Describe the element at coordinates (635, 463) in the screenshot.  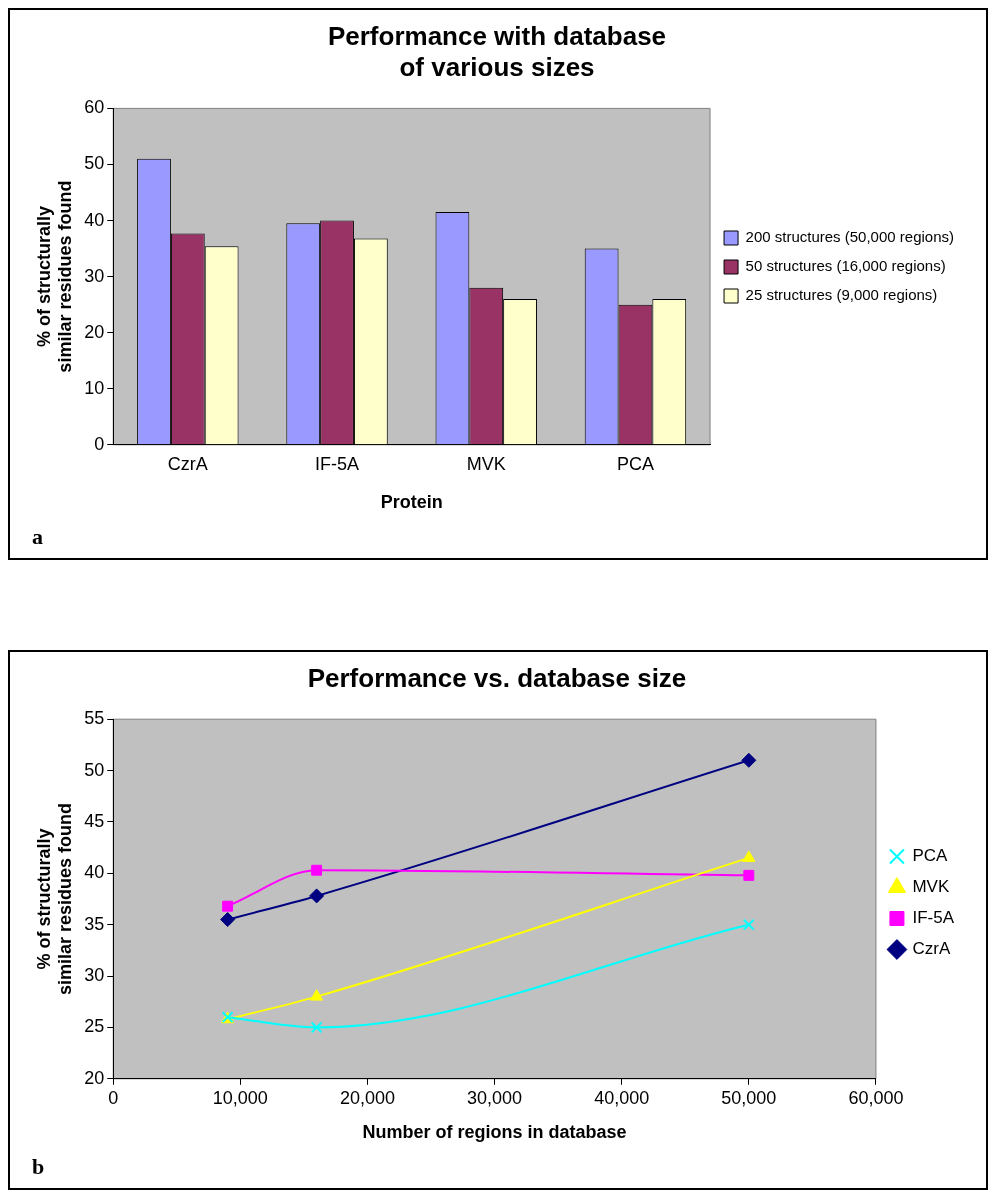
I see `x-tick-label: PCA` at that location.